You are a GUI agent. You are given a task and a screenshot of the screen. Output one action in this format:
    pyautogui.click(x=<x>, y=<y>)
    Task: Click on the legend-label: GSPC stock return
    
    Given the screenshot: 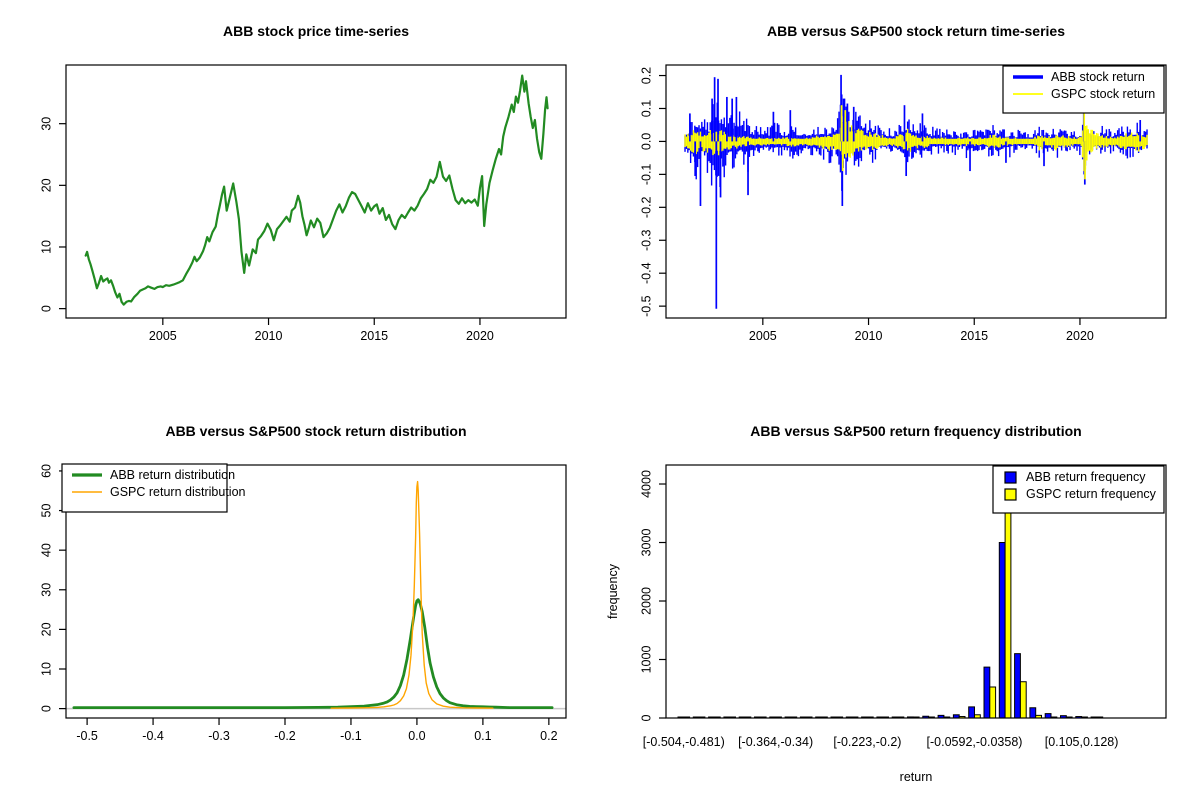 What is the action you would take?
    pyautogui.click(x=1103, y=94)
    